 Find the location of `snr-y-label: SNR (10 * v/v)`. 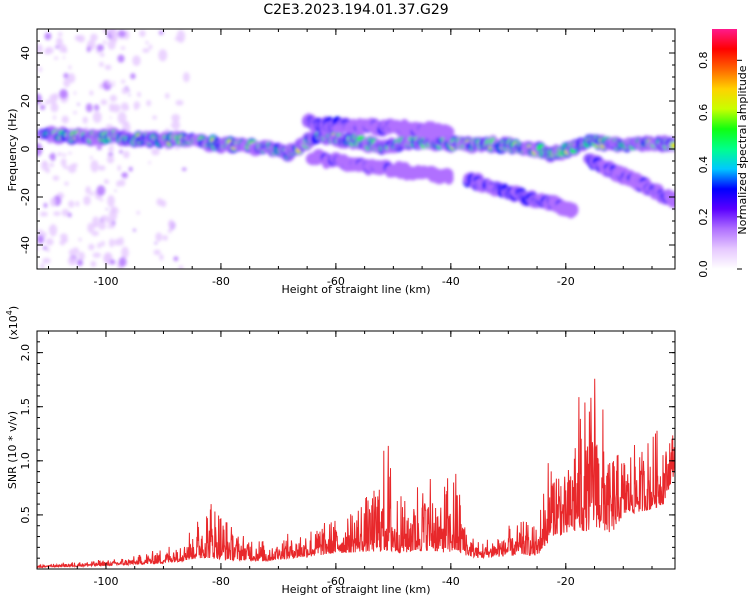

snr-y-label: SNR (10 * v/v) is located at coordinates (12, 450).